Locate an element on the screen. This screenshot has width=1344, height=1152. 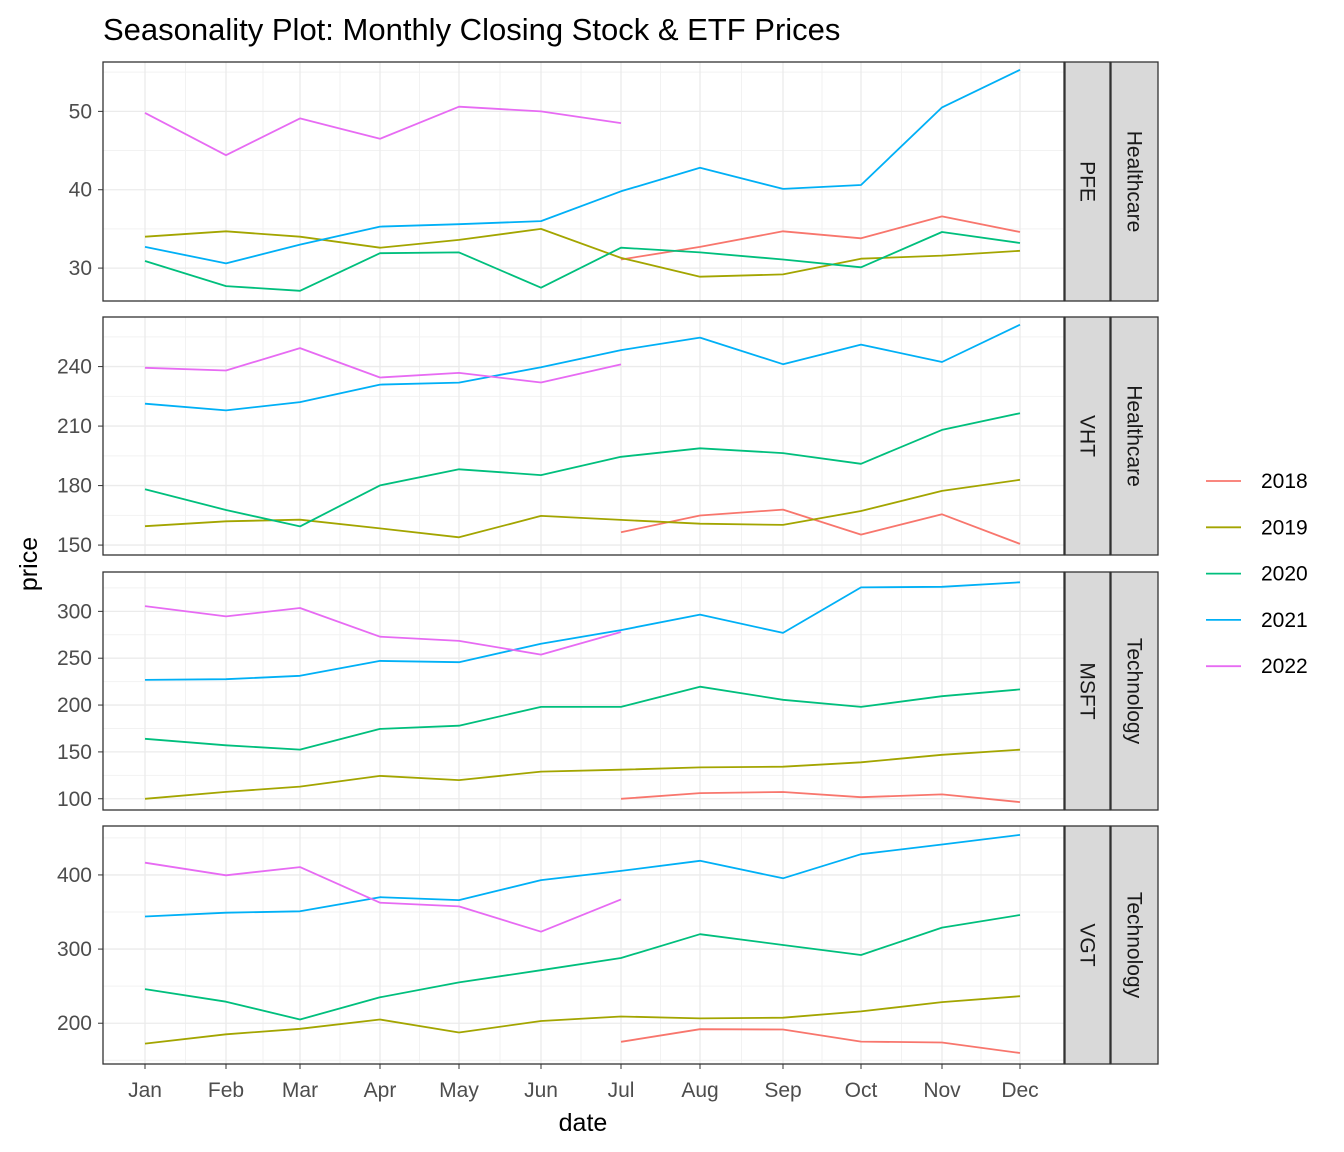
x-axis: Jan Feb Mar Apr May Jun Jul Aug Sep Oct Nov Dec is located at coordinates (583, 1083).